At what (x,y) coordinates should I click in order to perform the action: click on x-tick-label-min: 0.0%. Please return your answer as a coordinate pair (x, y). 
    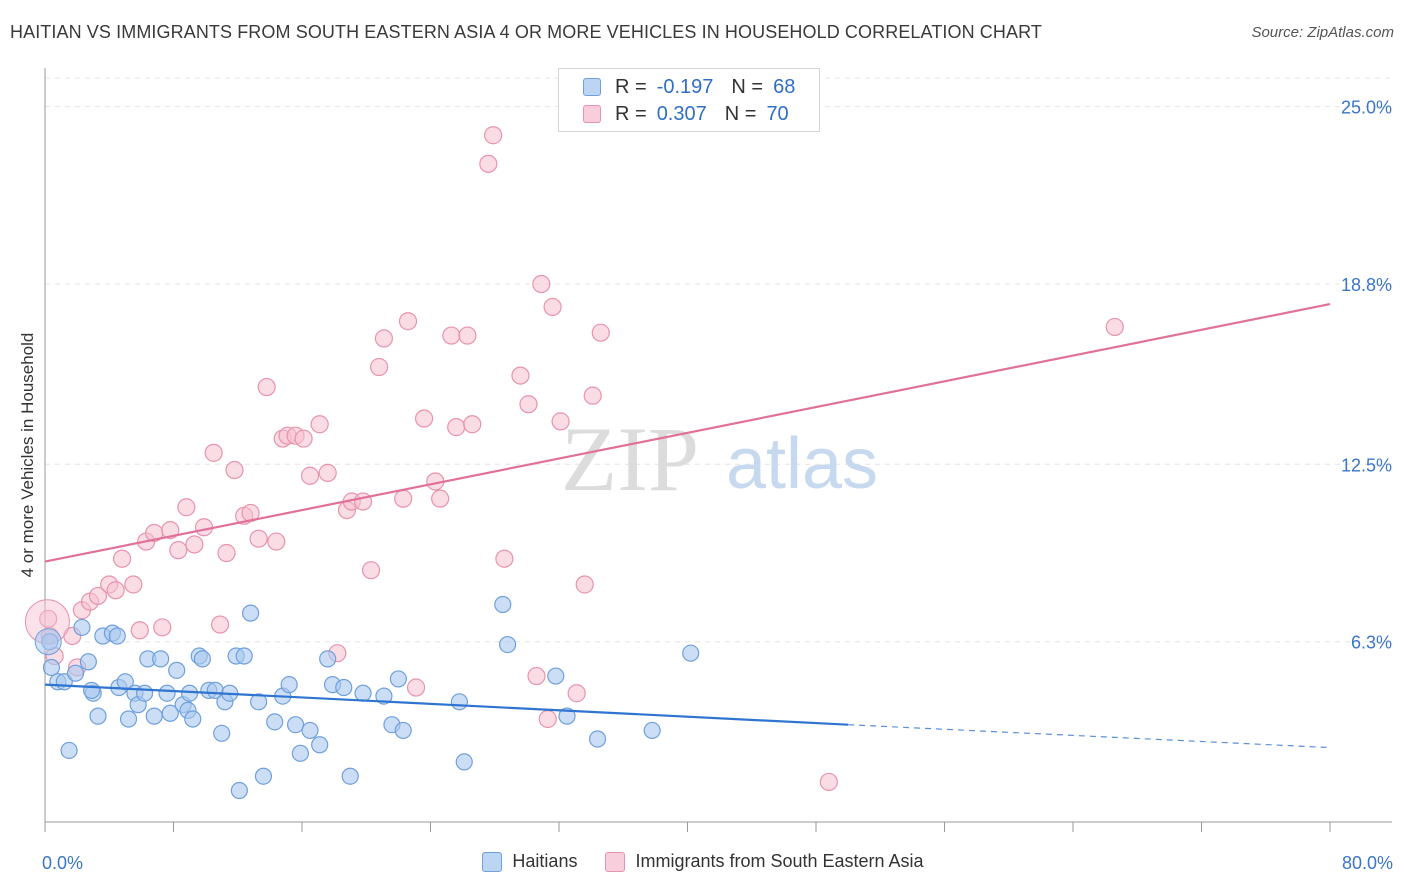
    Looking at the image, I should click on (62, 863).